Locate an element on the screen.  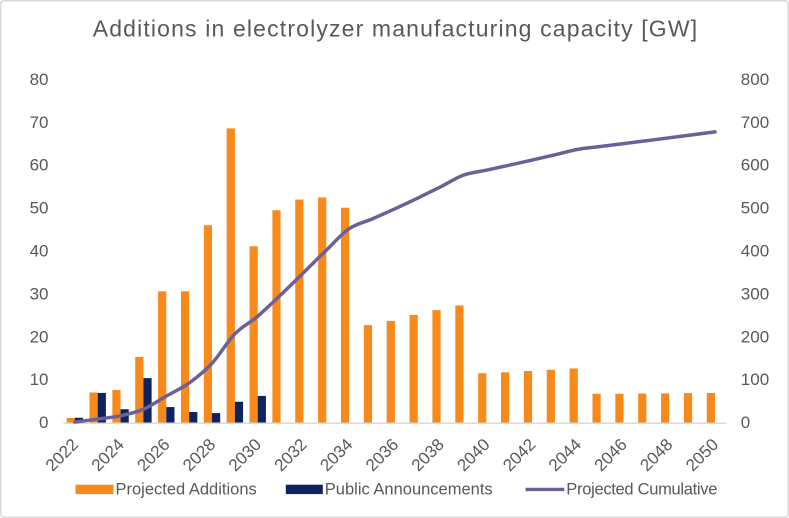
svg-text: 700 is located at coordinates (755, 122).